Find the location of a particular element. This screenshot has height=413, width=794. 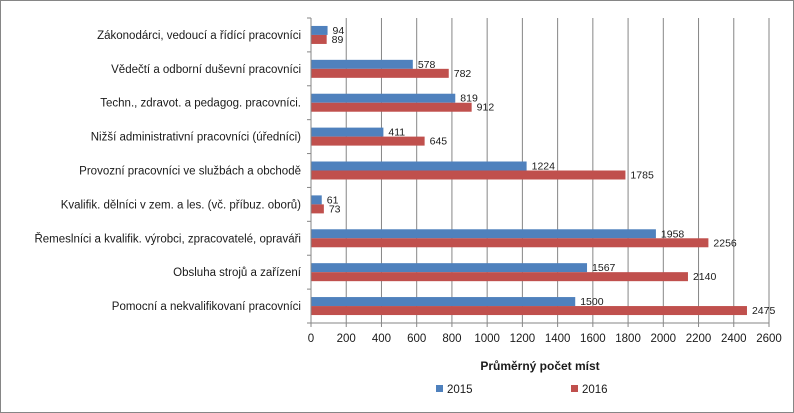

x-tick-label: 800 is located at coordinates (451, 339).